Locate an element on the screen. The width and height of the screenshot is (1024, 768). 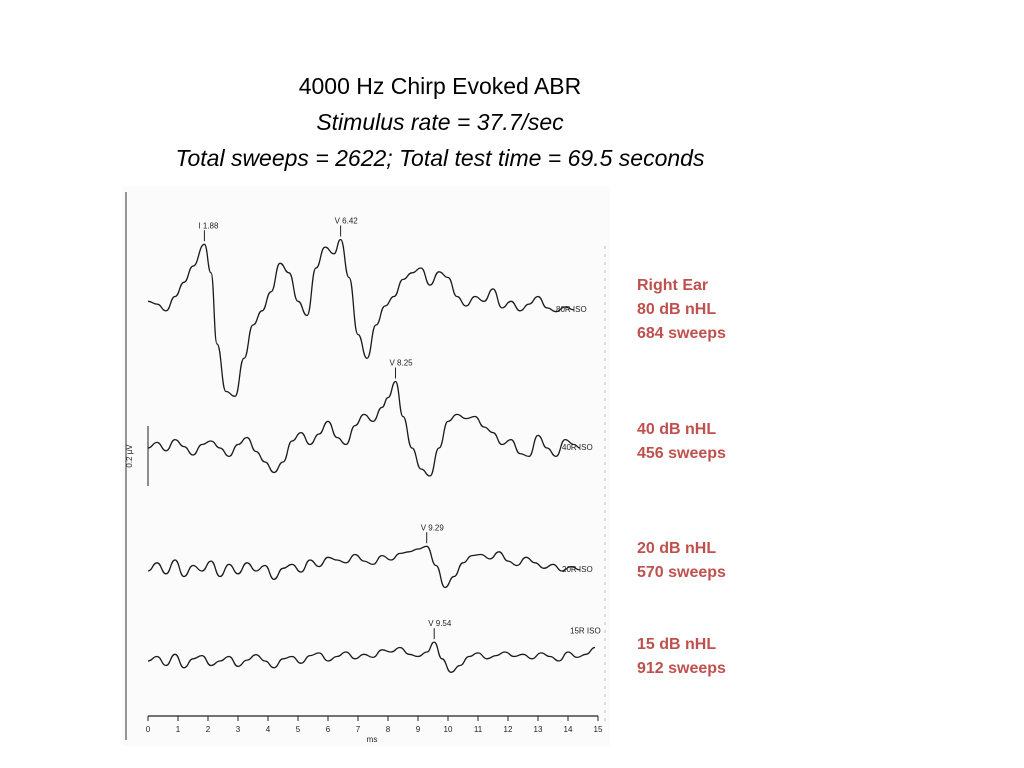
trace-label: 80R ISO is located at coordinates (571, 309).